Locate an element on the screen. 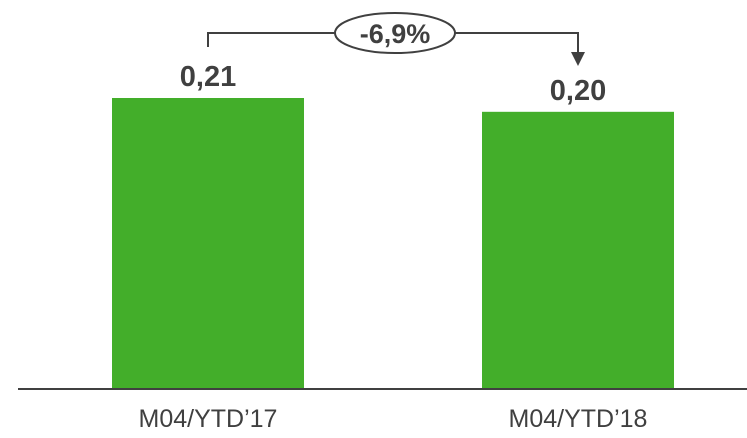 The width and height of the screenshot is (747, 438). change-connector-left is located at coordinates (271, 39).